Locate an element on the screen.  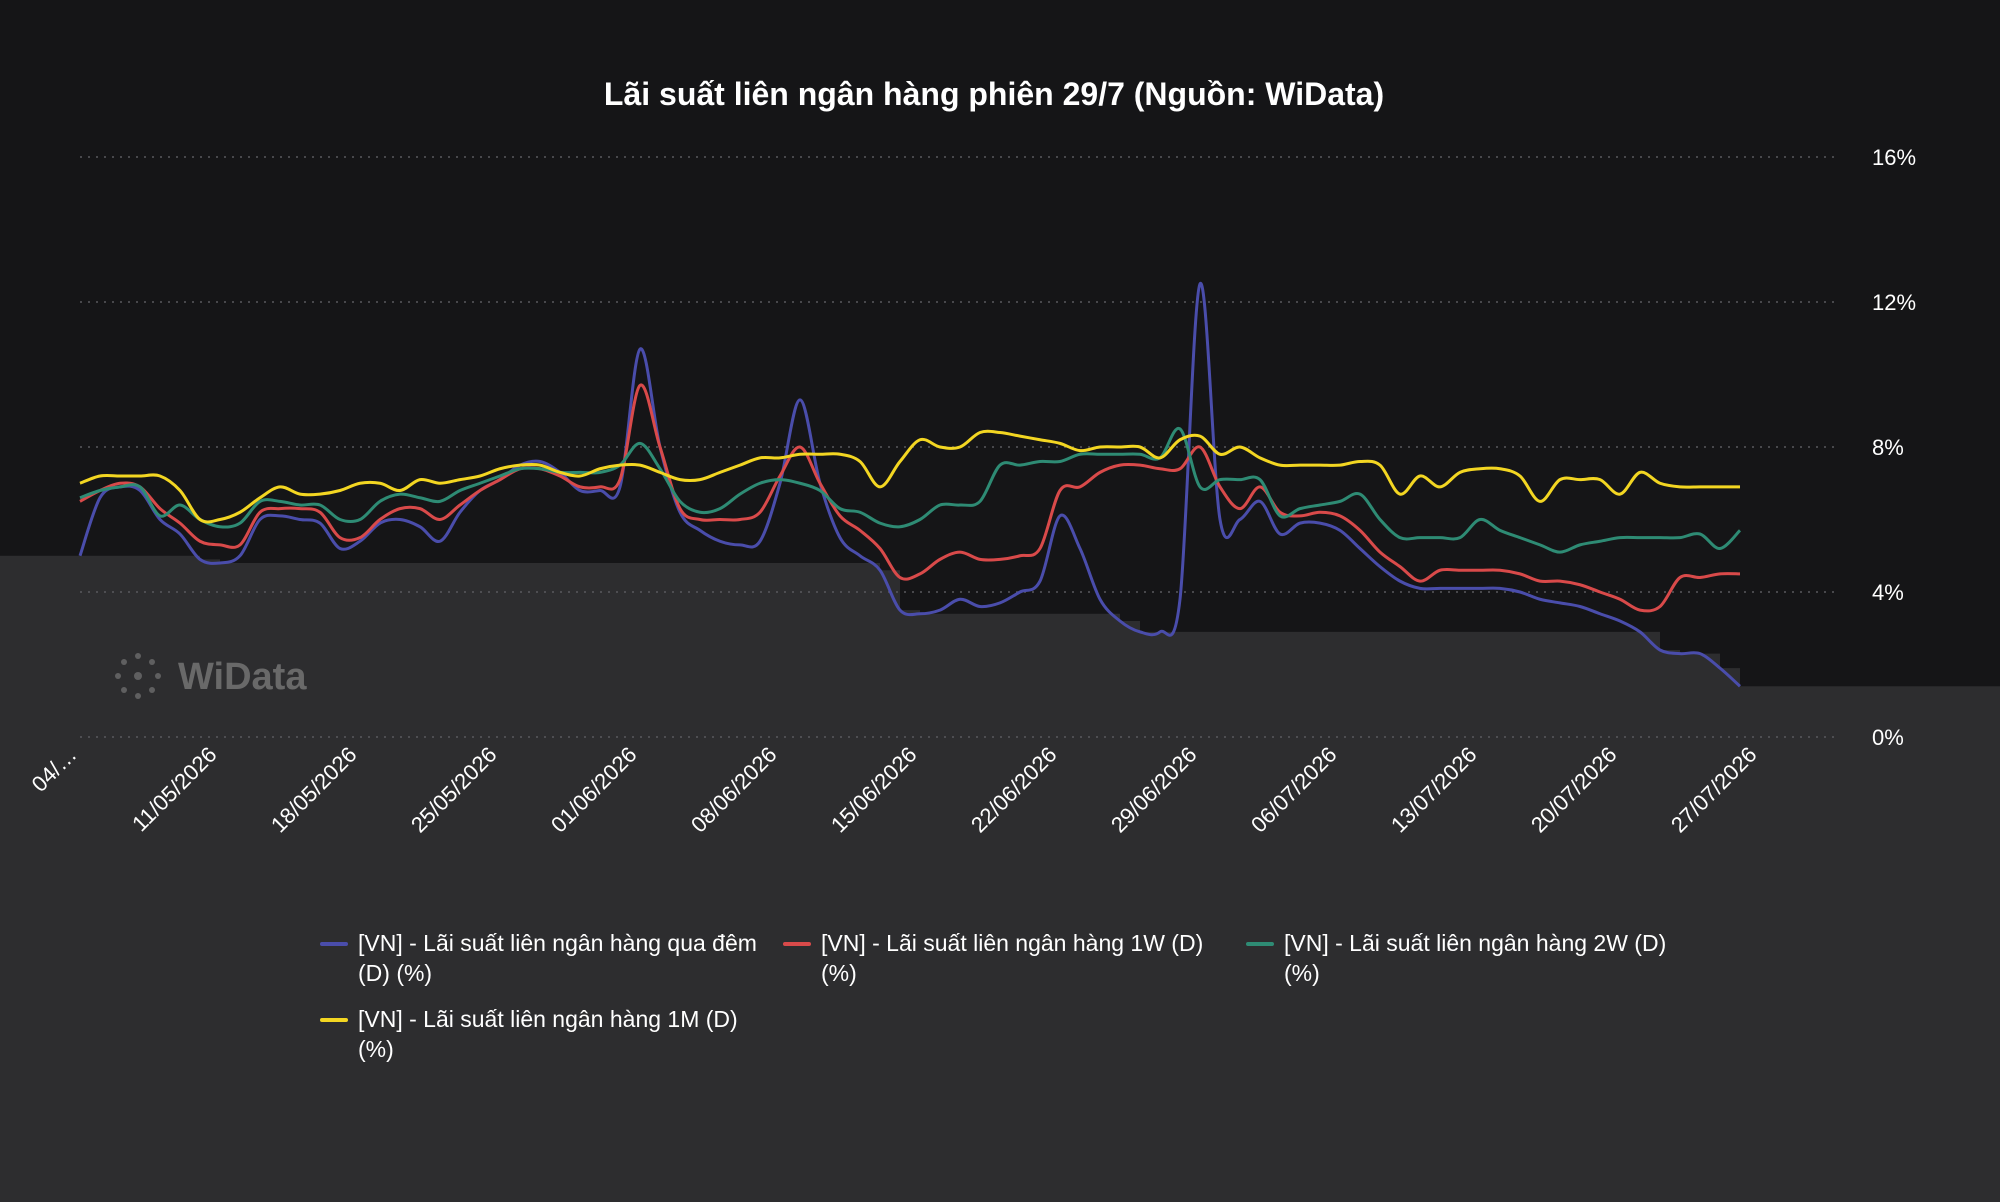
y-tick-label: 8% is located at coordinates (1888, 447).